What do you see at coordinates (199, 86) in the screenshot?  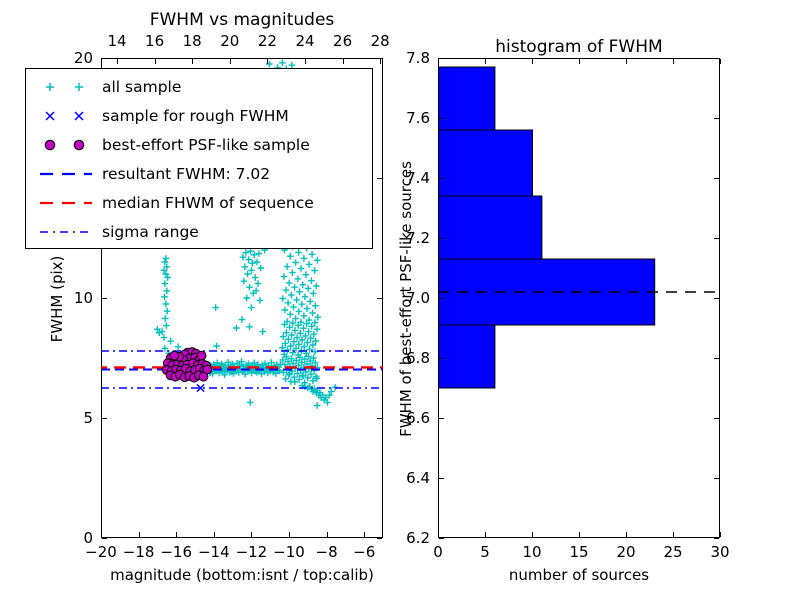 I see `legend-item: all sample` at bounding box center [199, 86].